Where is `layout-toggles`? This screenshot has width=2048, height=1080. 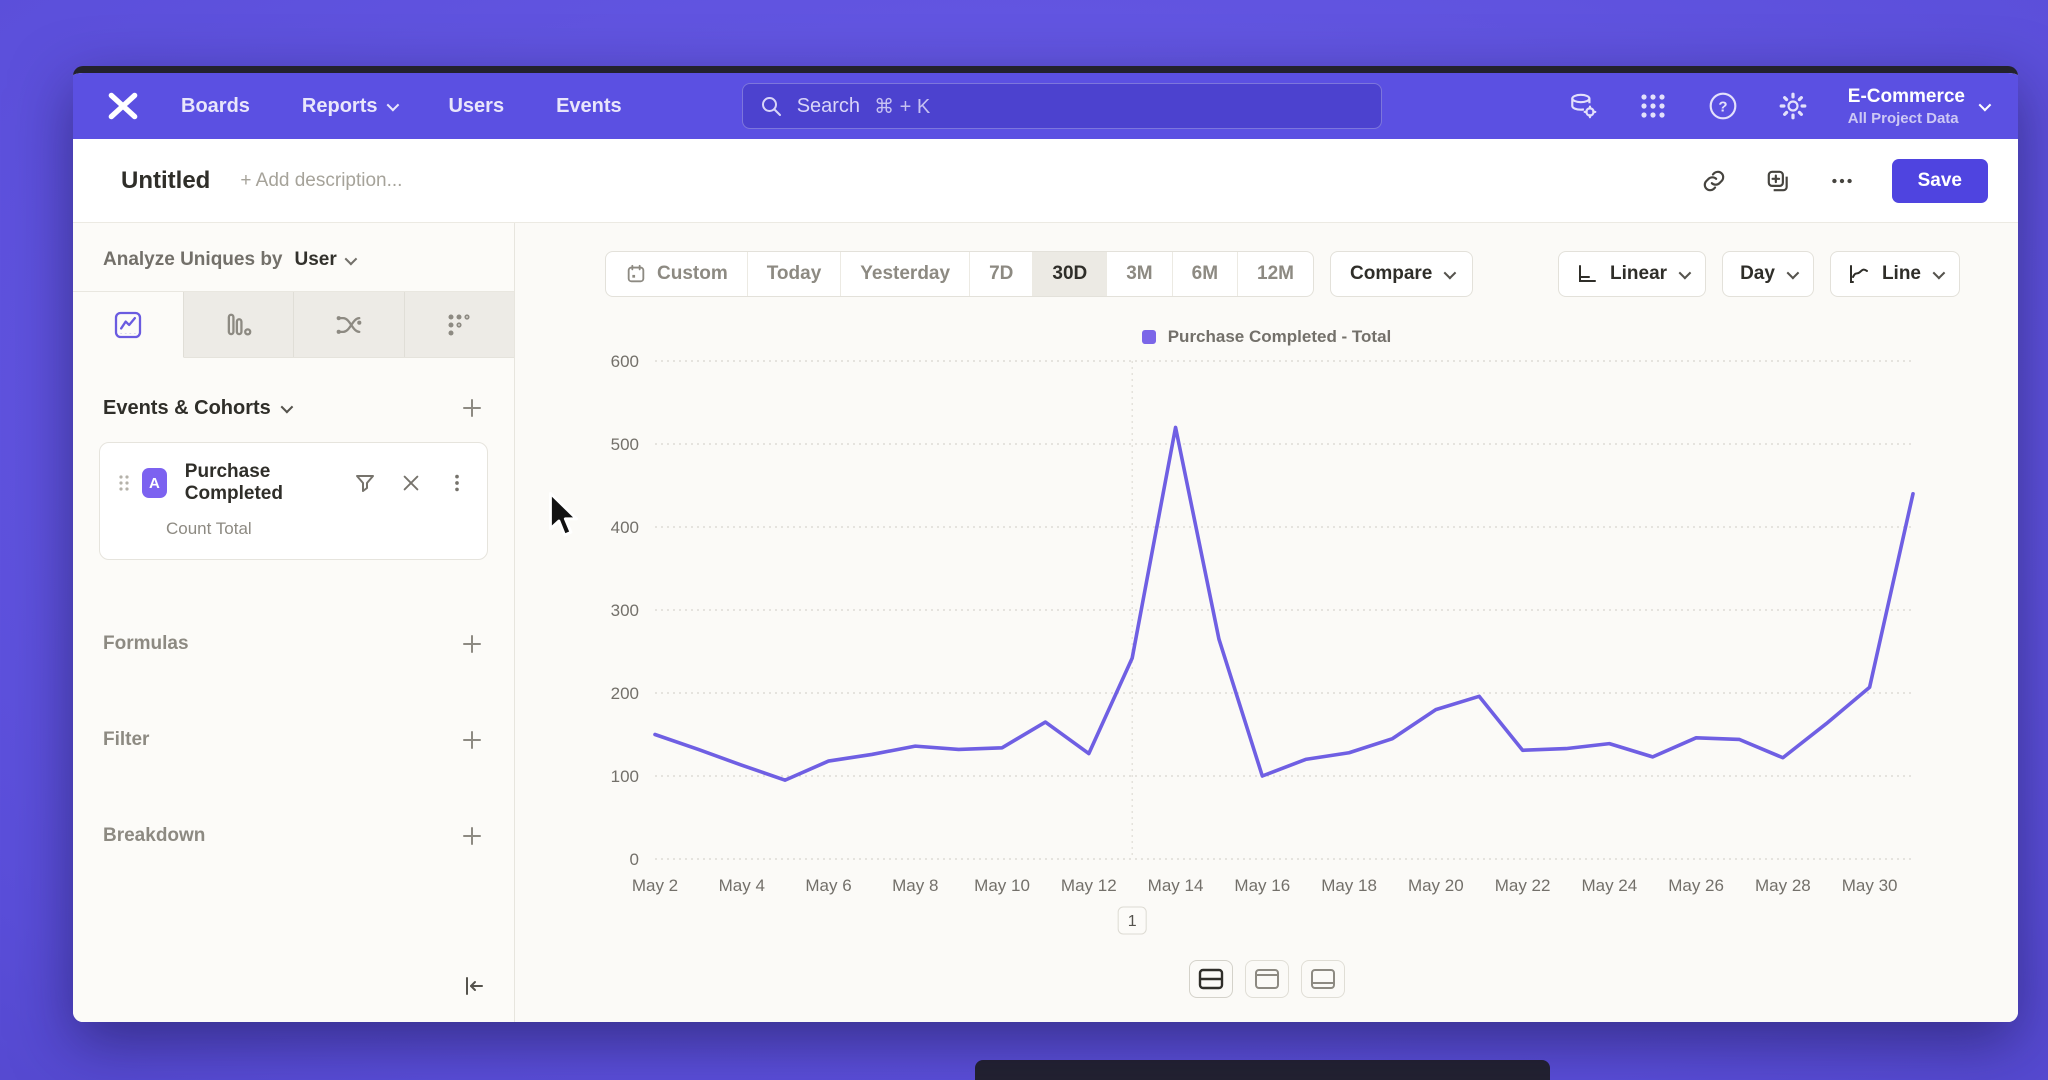
layout-toggles is located at coordinates (1266, 988).